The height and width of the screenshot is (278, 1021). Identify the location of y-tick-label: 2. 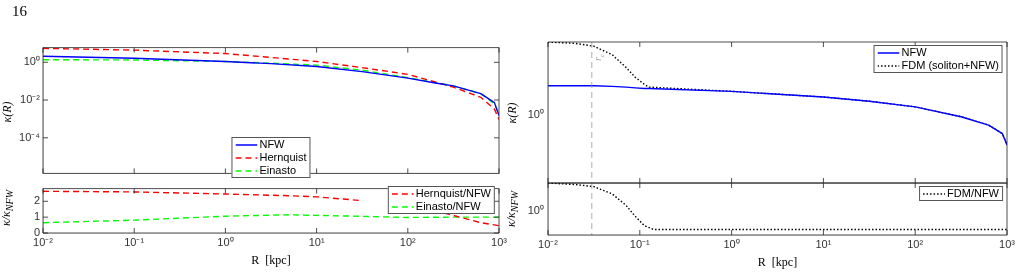
(36, 200).